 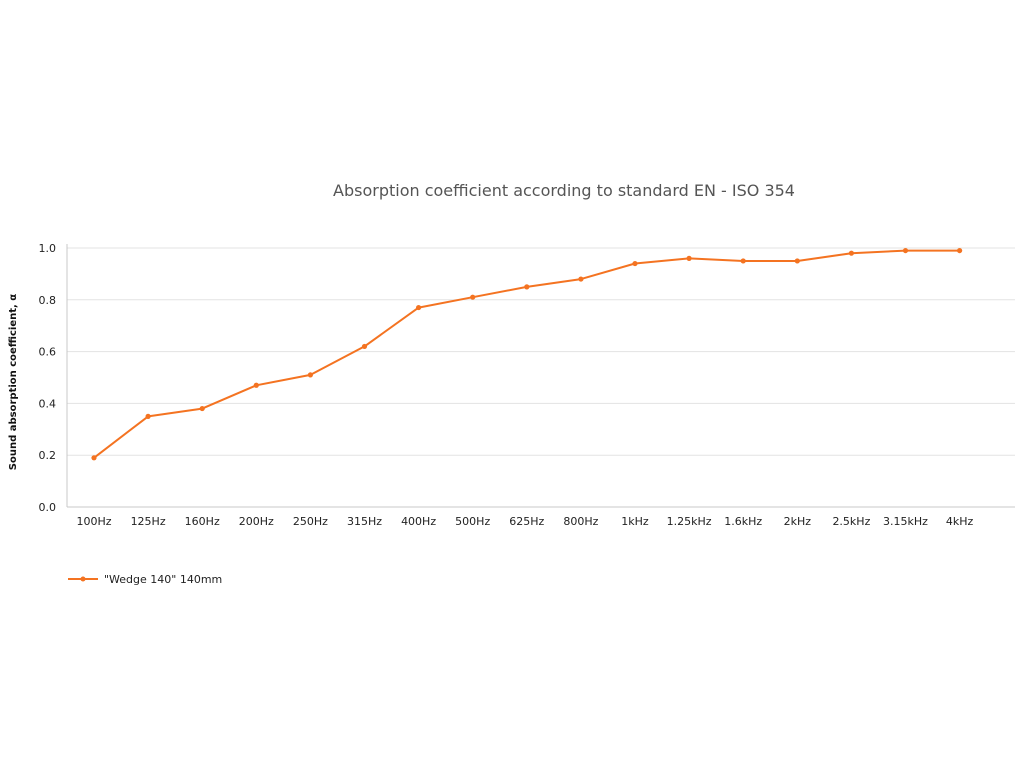 I want to click on x-tick-label: 625Hz, so click(x=526, y=521).